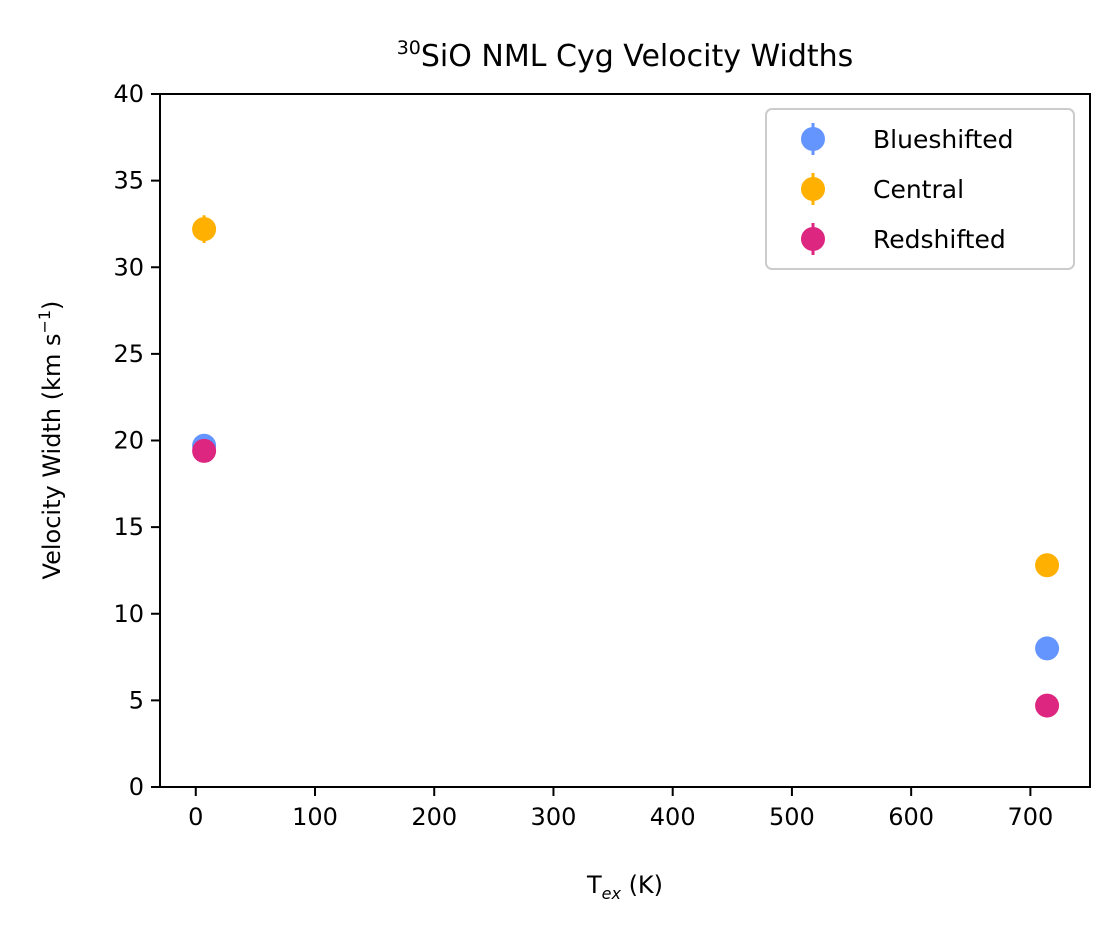 The height and width of the screenshot is (931, 1120). I want to click on title-text: SiO NML Cyg Velocity Widths, so click(637, 56).